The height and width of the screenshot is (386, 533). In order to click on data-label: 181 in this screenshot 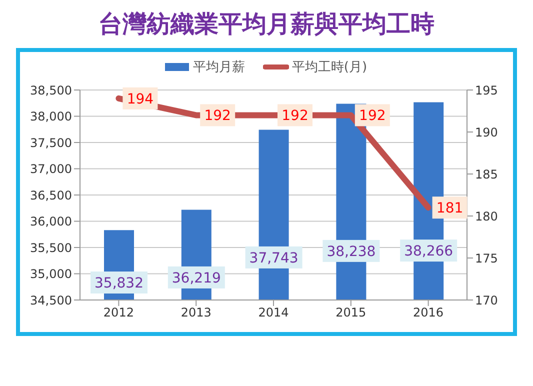, I will do `click(450, 208)`.